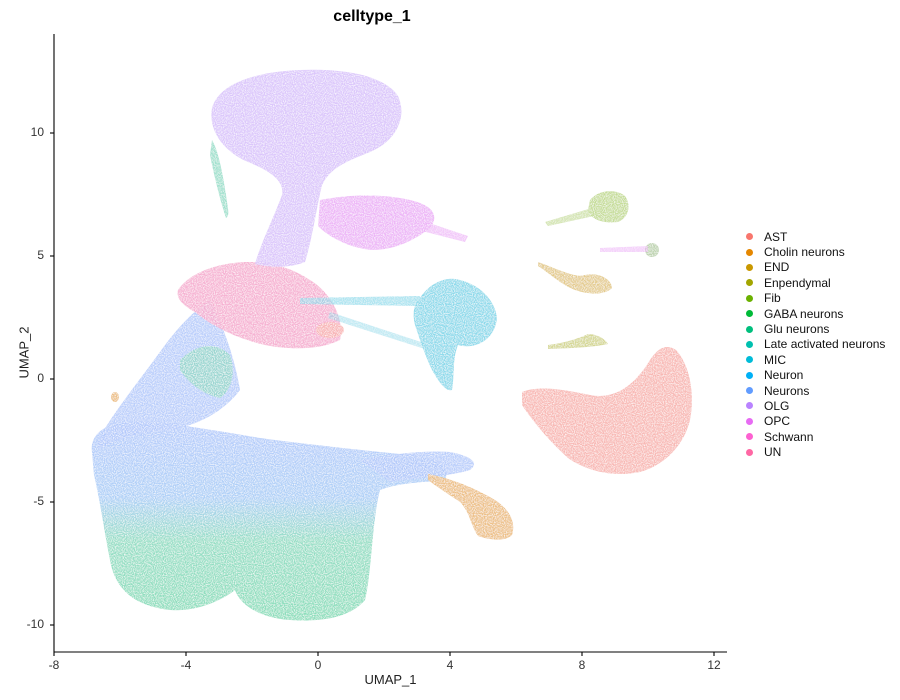 This screenshot has height=700, width=900. I want to click on legend-label: GABA neurons, so click(804, 313).